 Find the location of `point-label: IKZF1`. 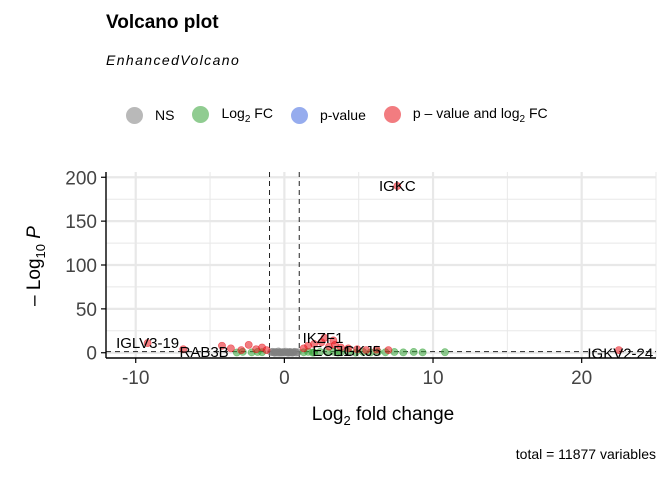

point-label: IKZF1 is located at coordinates (323, 338).